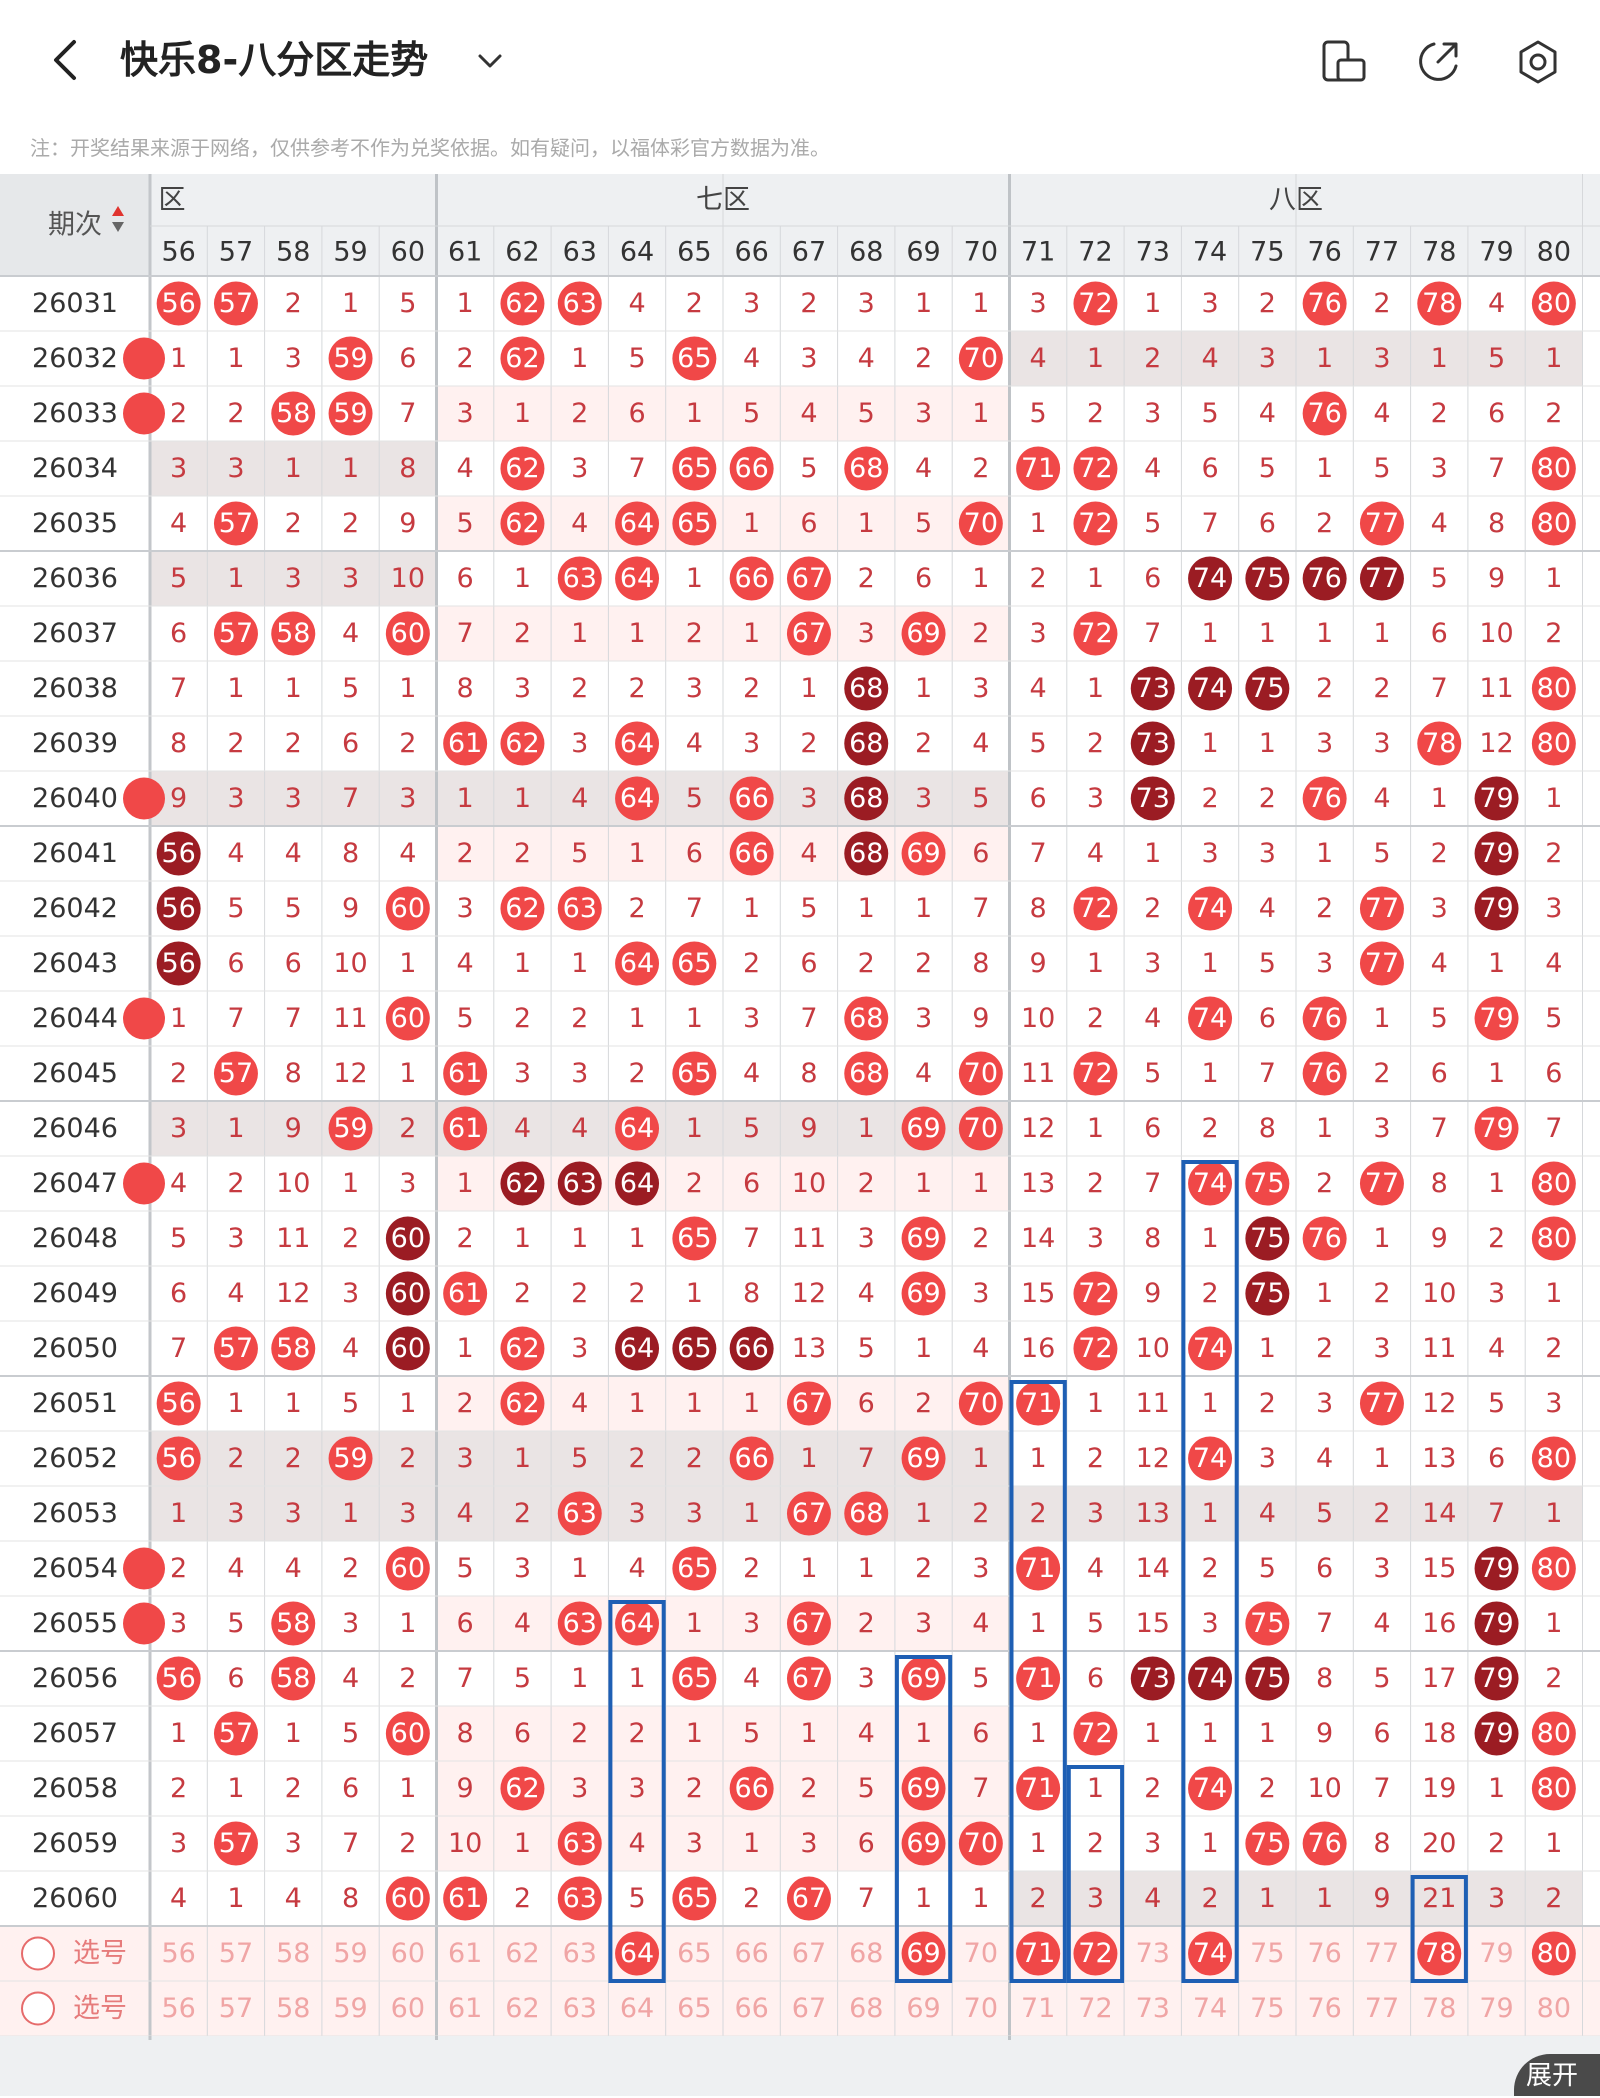  What do you see at coordinates (1438, 62) in the screenshot?
I see `share-icon` at bounding box center [1438, 62].